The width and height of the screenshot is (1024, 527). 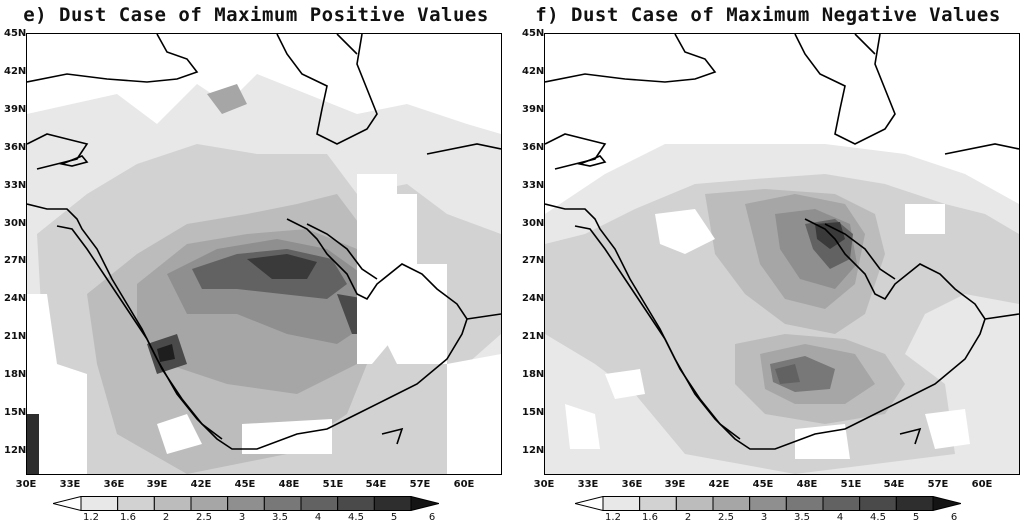 What do you see at coordinates (533, 336) in the screenshot?
I see `lat-label: 21N` at bounding box center [533, 336].